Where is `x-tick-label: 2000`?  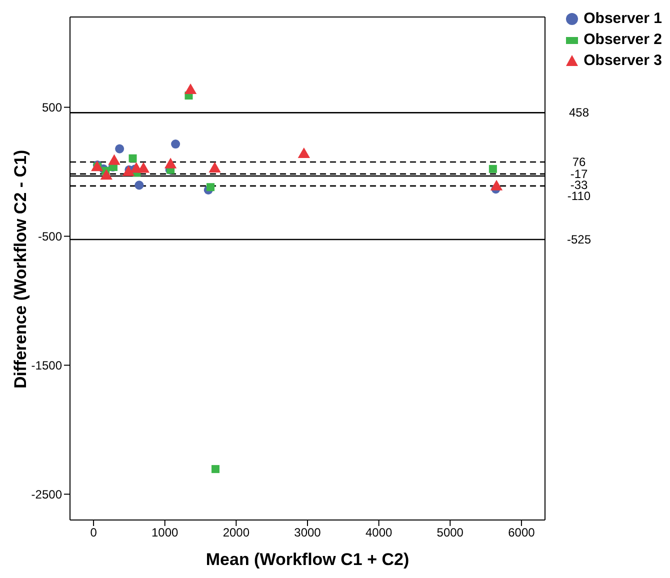
x-tick-label: 2000 is located at coordinates (236, 533).